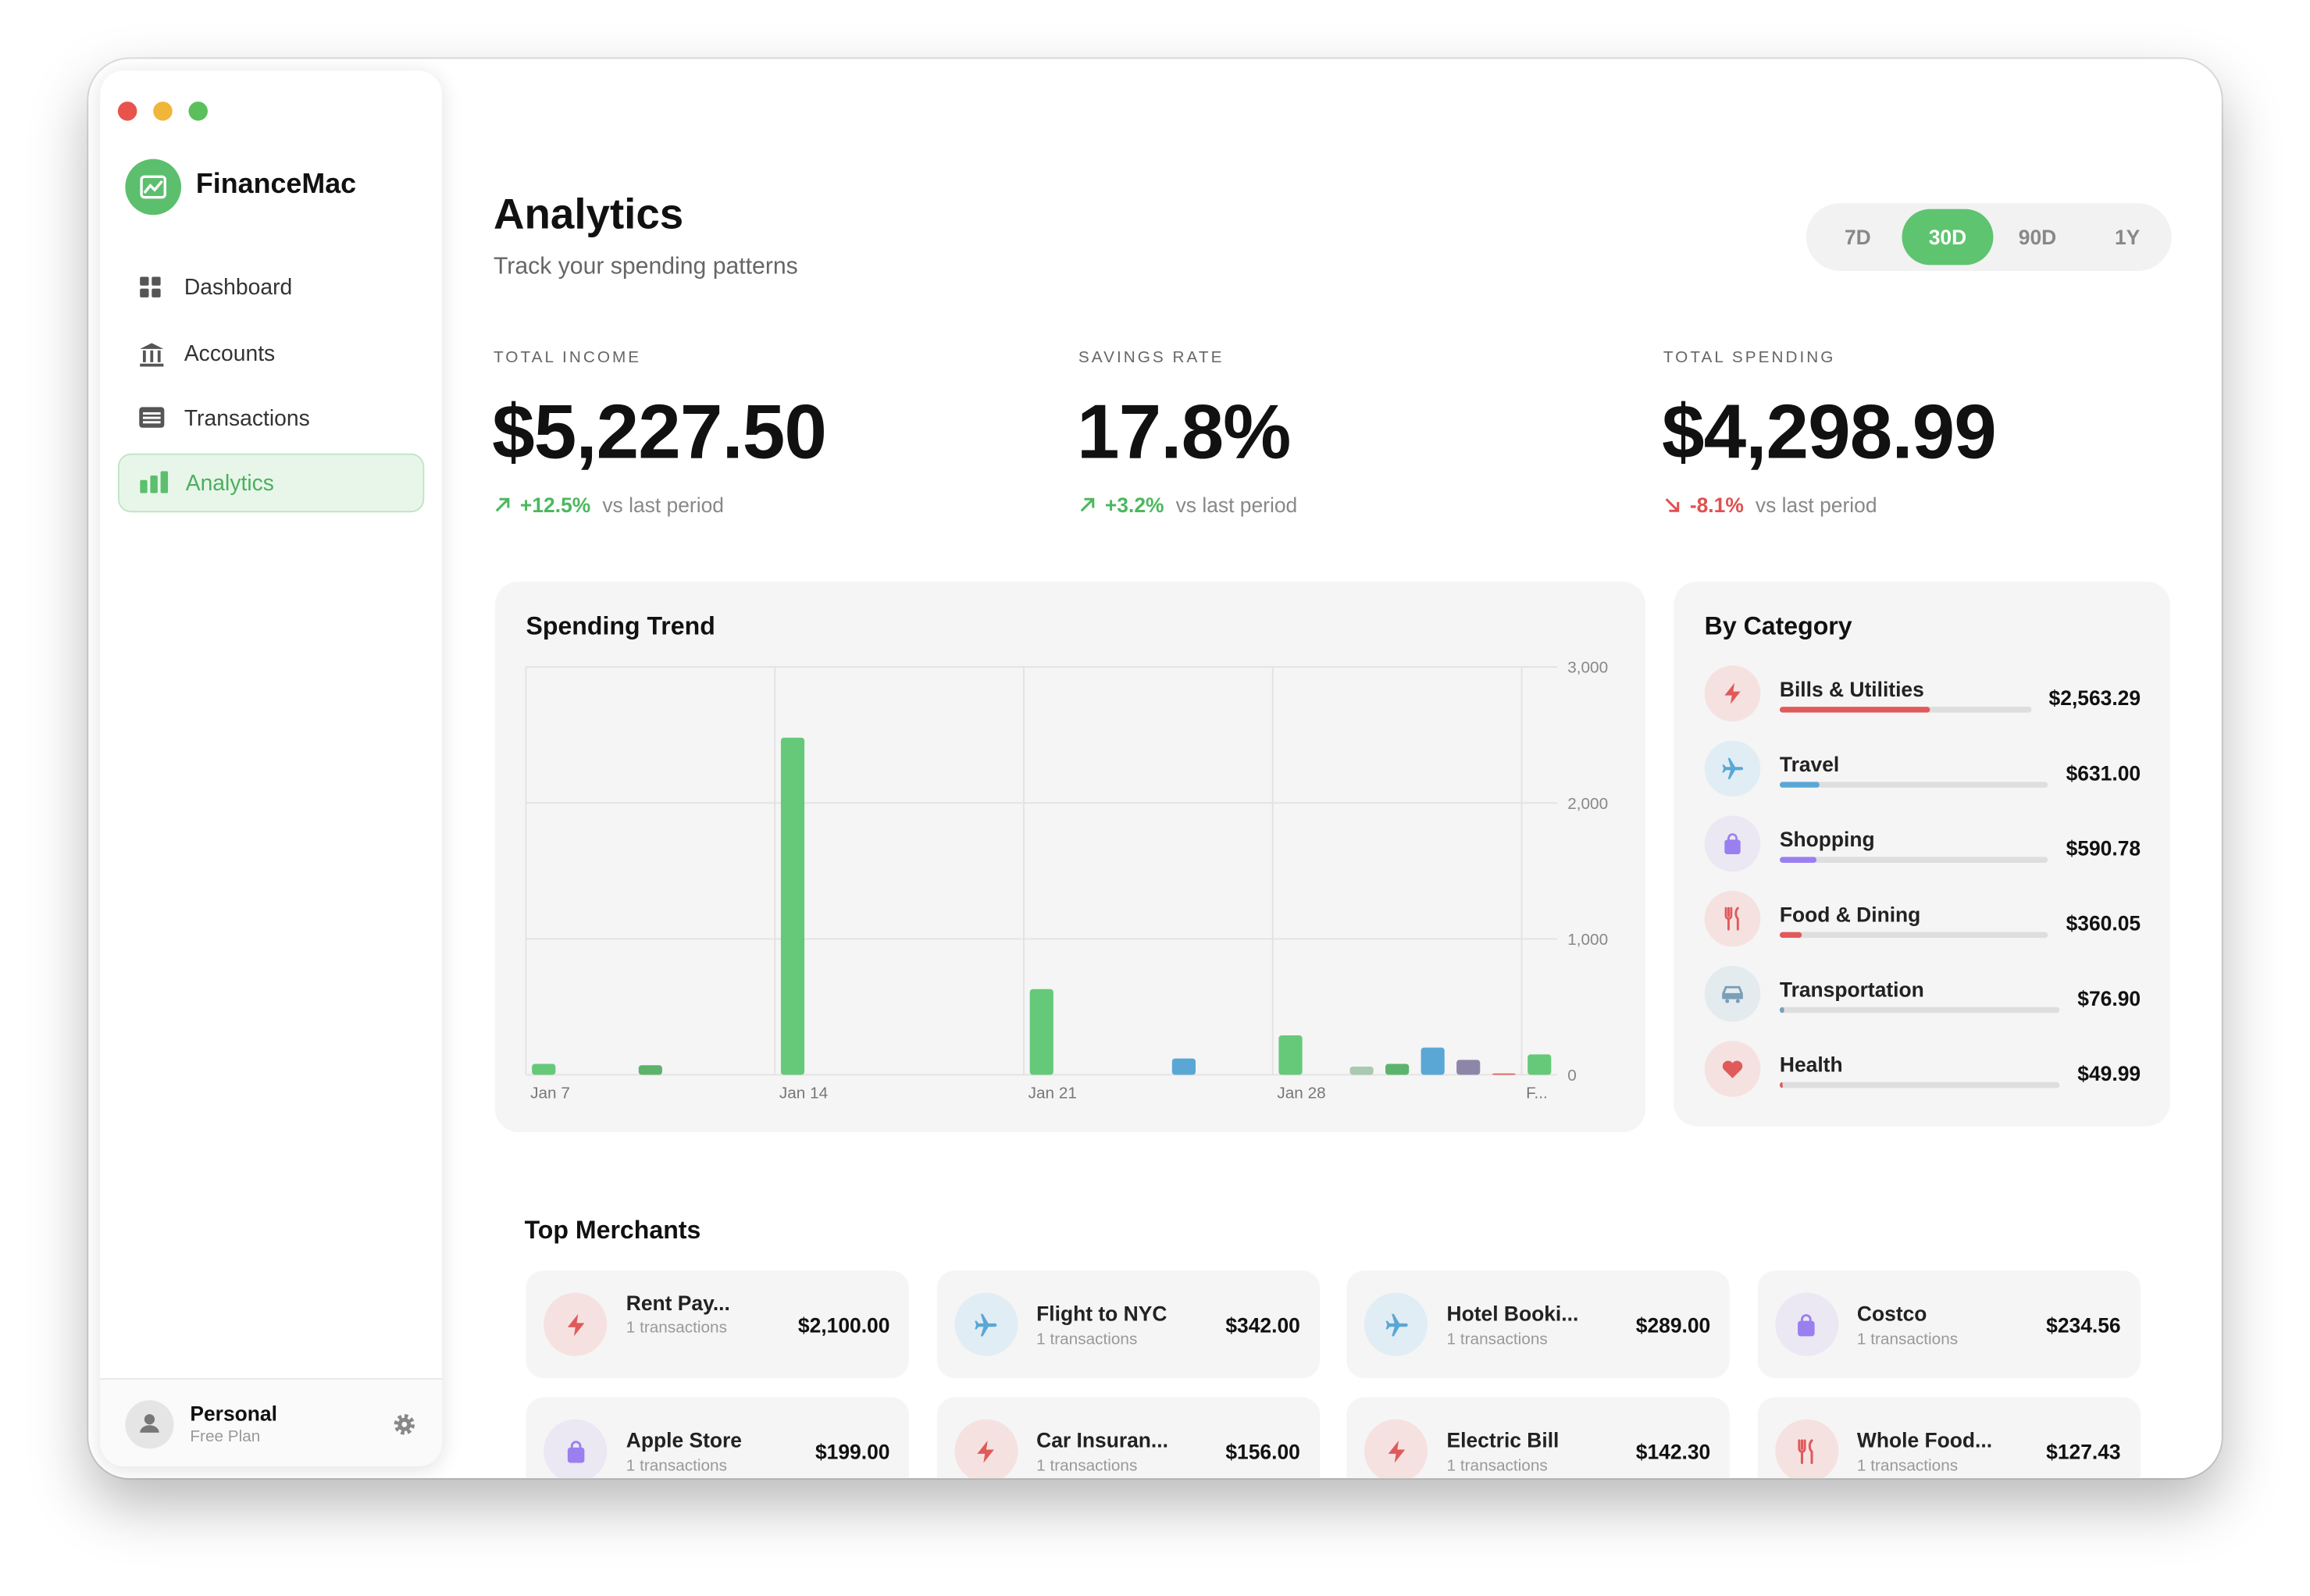 This screenshot has height=1596, width=2310. Describe the element at coordinates (225, 1437) in the screenshot. I see `profile-plan: Free Plan` at that location.